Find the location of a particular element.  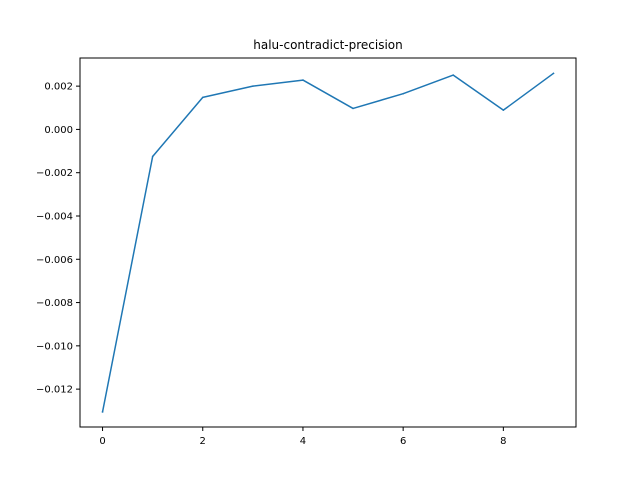

y-tick-label: −0.006 is located at coordinates (54, 260).